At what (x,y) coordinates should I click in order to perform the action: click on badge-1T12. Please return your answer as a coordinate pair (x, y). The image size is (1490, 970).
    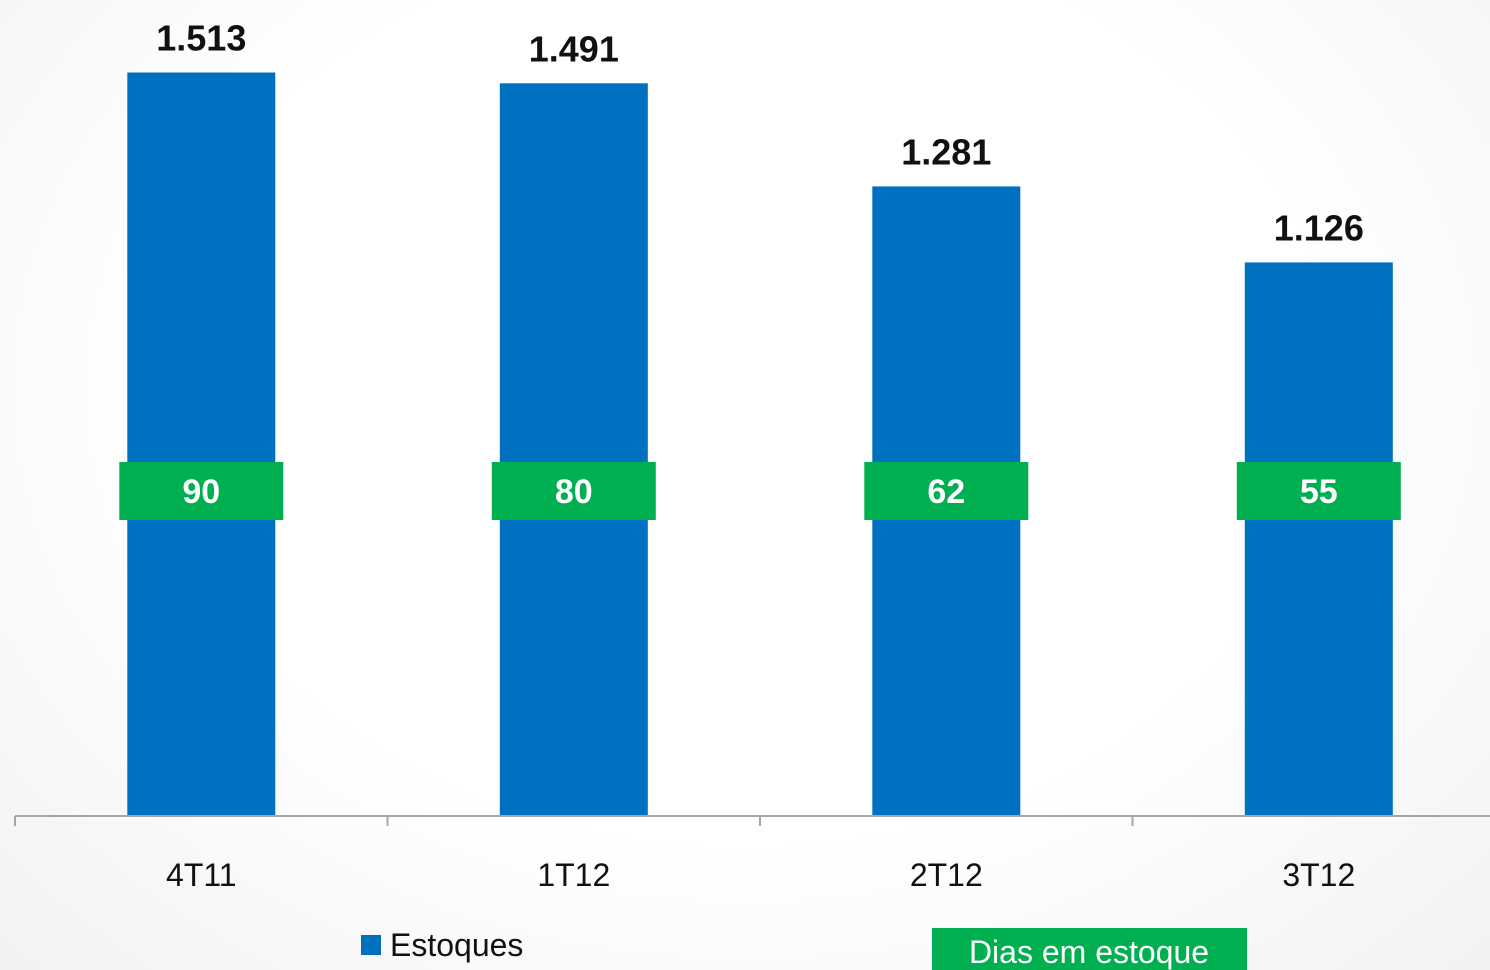
    Looking at the image, I should click on (573, 491).